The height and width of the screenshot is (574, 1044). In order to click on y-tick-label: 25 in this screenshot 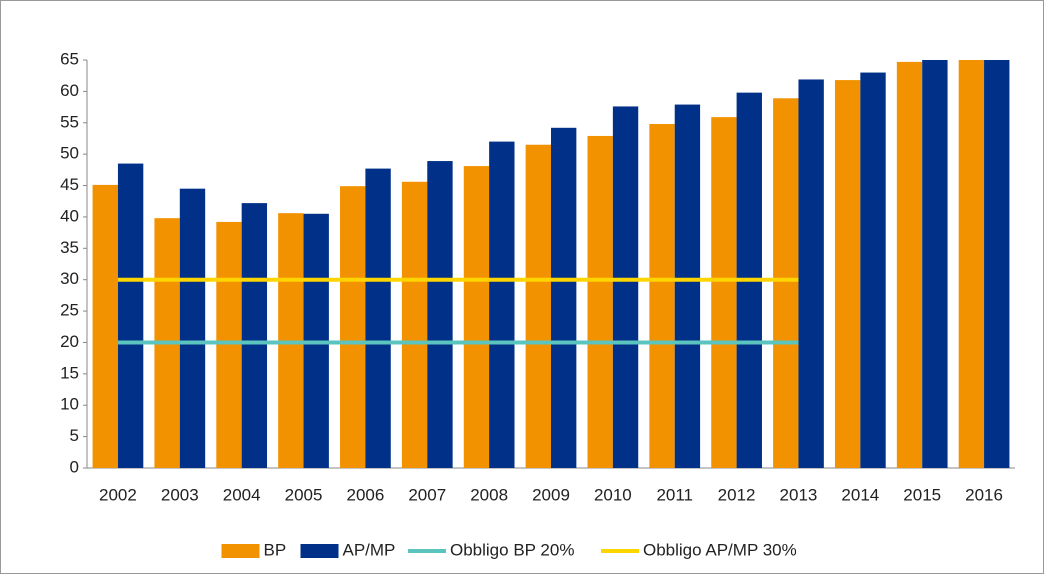, I will do `click(69, 310)`.